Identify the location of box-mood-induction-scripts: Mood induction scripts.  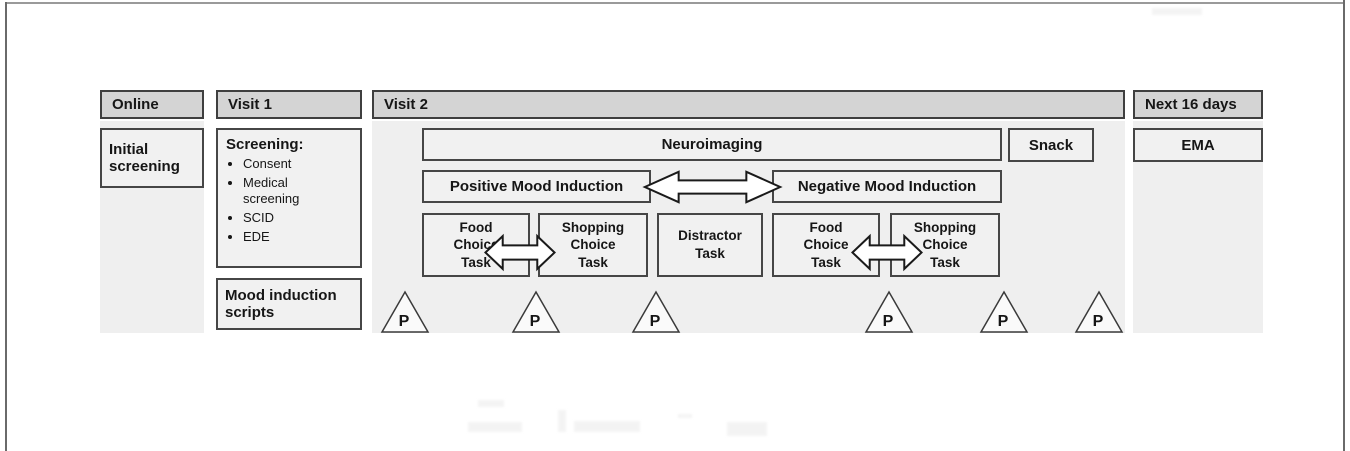
(289, 304).